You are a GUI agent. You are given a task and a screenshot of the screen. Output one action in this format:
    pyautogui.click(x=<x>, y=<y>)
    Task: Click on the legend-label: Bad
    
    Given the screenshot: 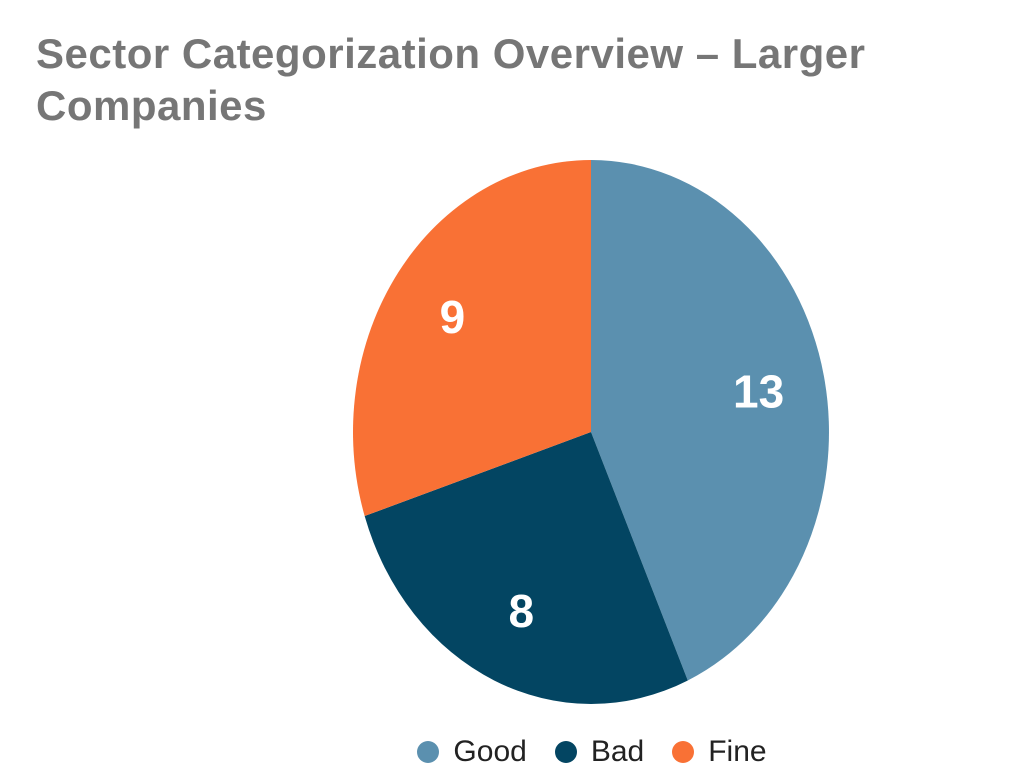 What is the action you would take?
    pyautogui.click(x=617, y=751)
    